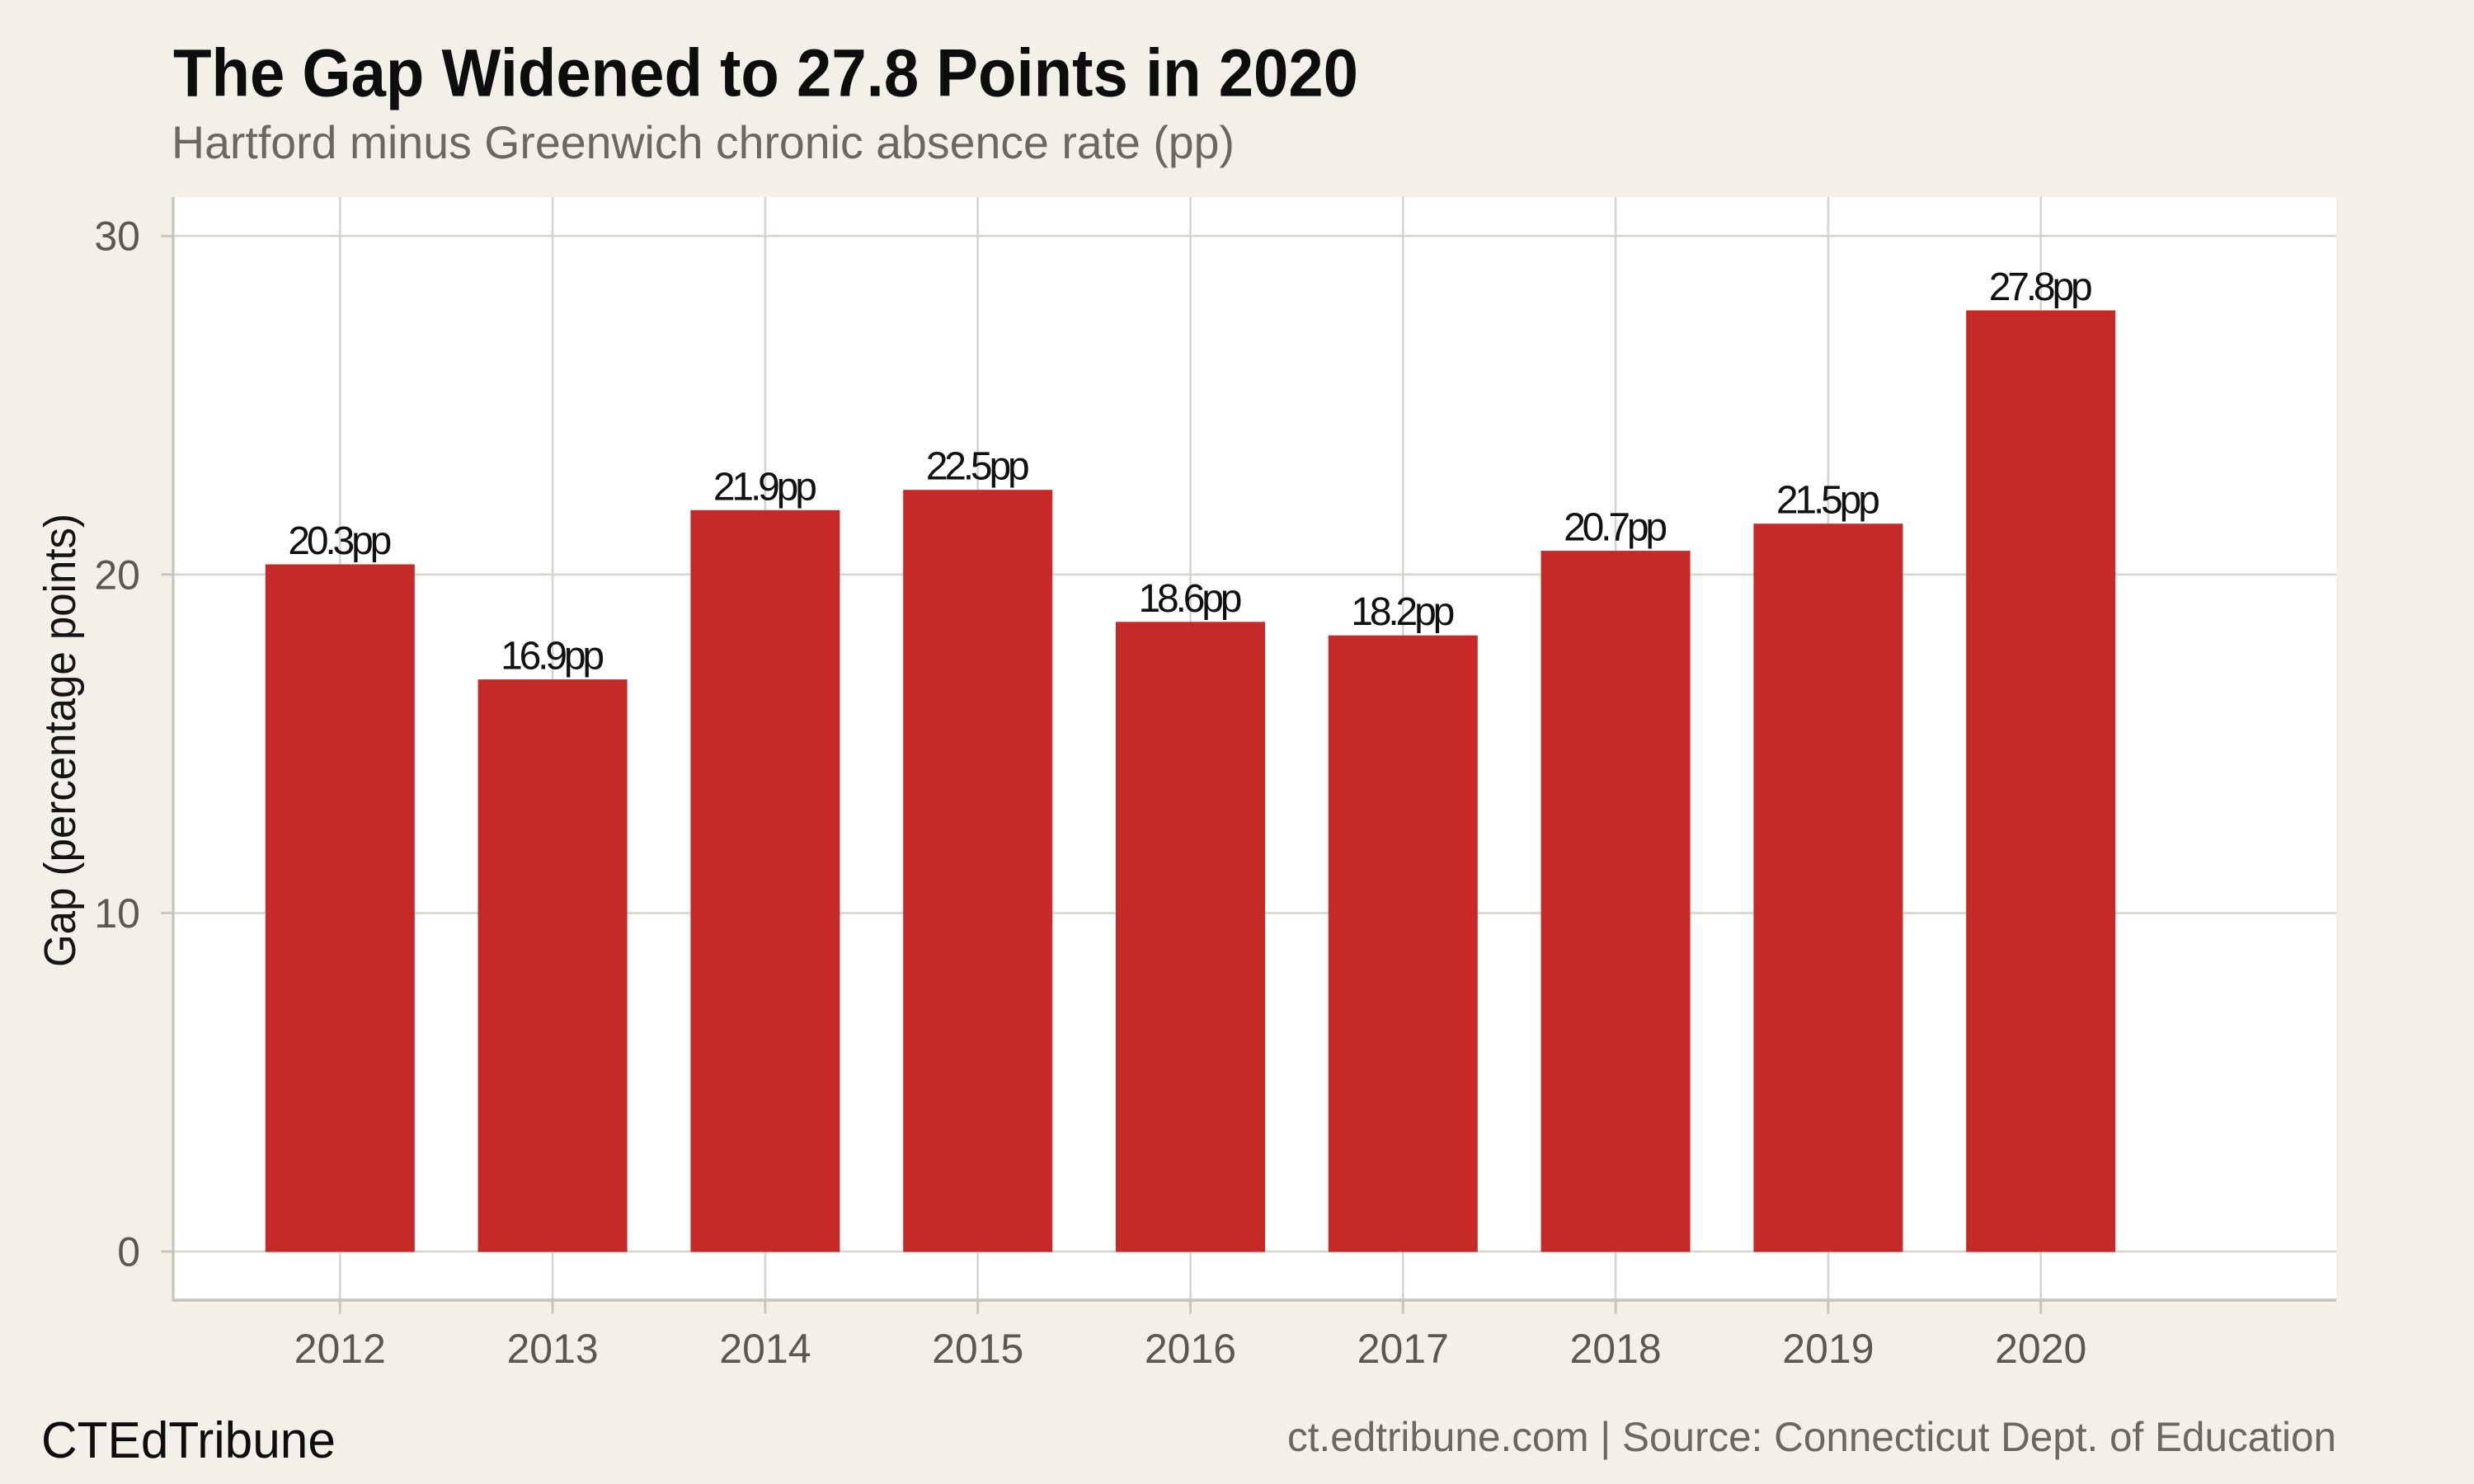 Image resolution: width=2474 pixels, height=1484 pixels. What do you see at coordinates (978, 467) in the screenshot?
I see `svg-text: 22.5pp` at bounding box center [978, 467].